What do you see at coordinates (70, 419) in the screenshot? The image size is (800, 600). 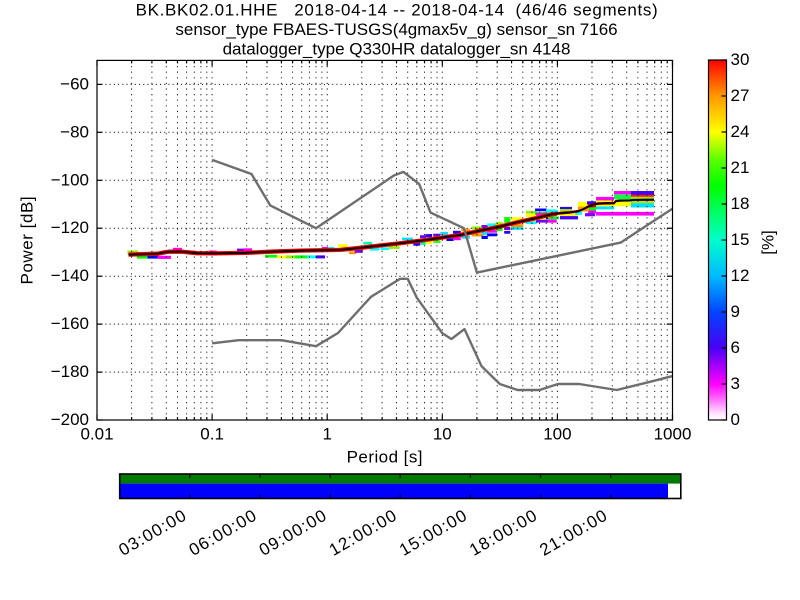 I see `svg-text: −200` at bounding box center [70, 419].